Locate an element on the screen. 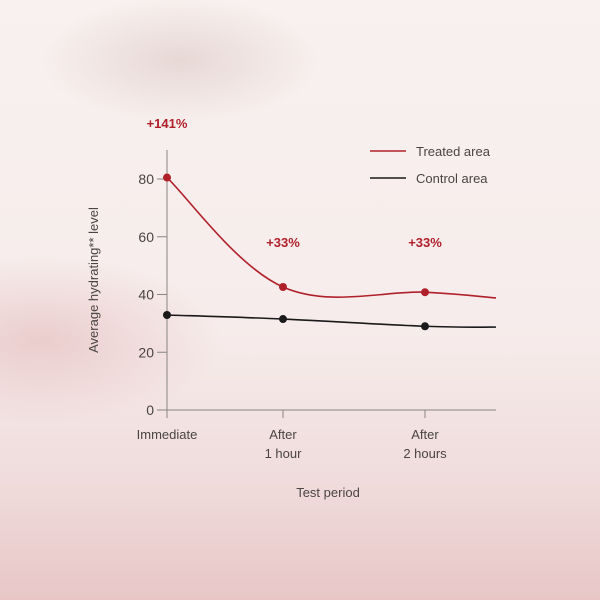 Image resolution: width=600 pixels, height=600 pixels. series-line-treated-area is located at coordinates (331, 237).